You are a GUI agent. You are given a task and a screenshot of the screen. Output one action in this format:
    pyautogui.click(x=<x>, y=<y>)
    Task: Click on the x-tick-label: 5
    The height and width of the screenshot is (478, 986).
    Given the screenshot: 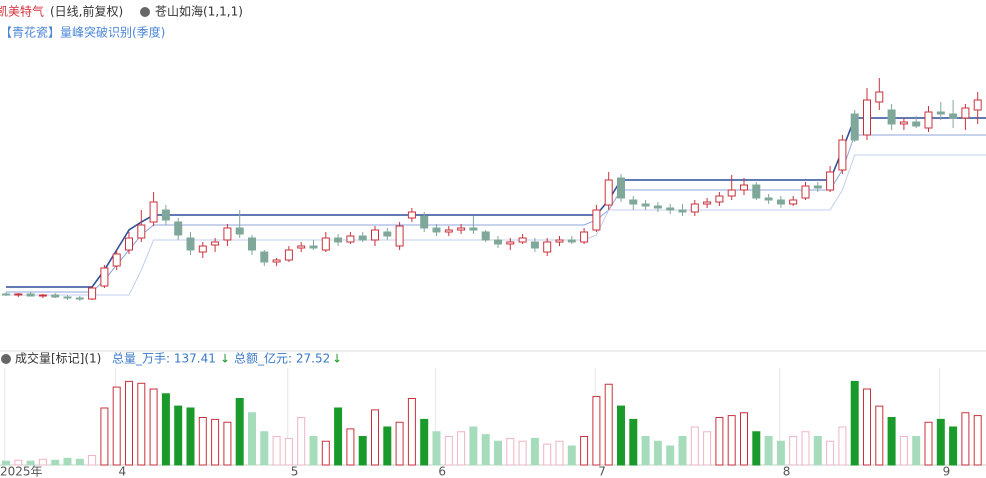 What is the action you would take?
    pyautogui.click(x=295, y=471)
    